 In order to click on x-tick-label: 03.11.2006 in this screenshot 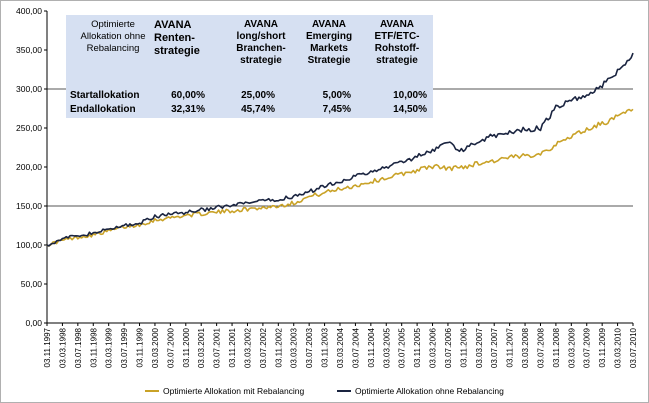, I will do `click(463, 347)`.